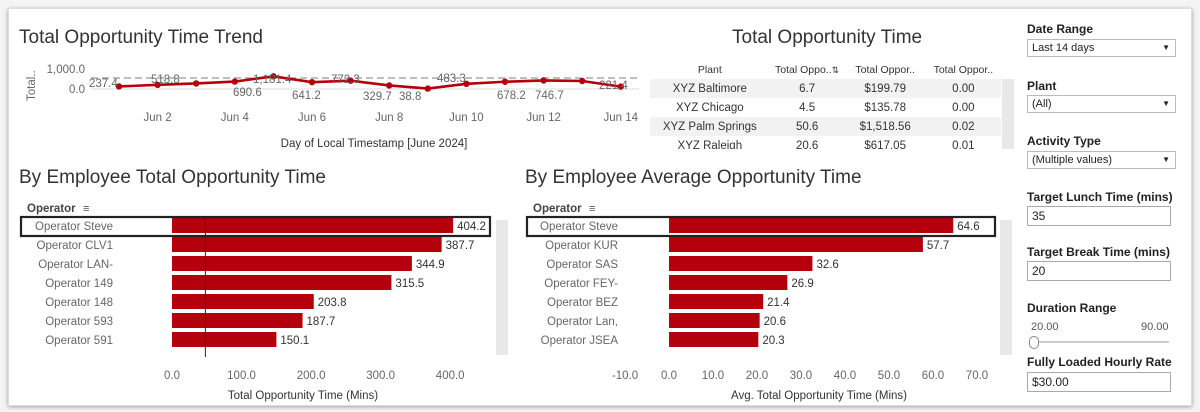 The width and height of the screenshot is (1200, 412). Describe the element at coordinates (580, 341) in the screenshot. I see `operator-label: Operator JSEA` at that location.